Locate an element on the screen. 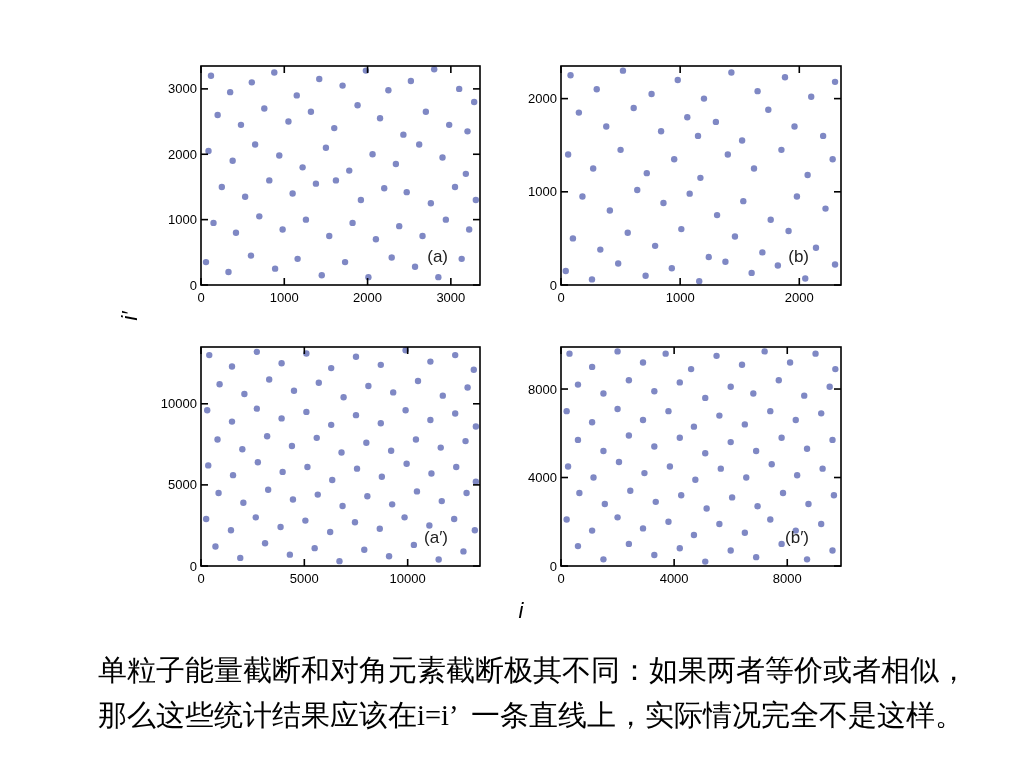  text: (b) is located at coordinates (798, 256).